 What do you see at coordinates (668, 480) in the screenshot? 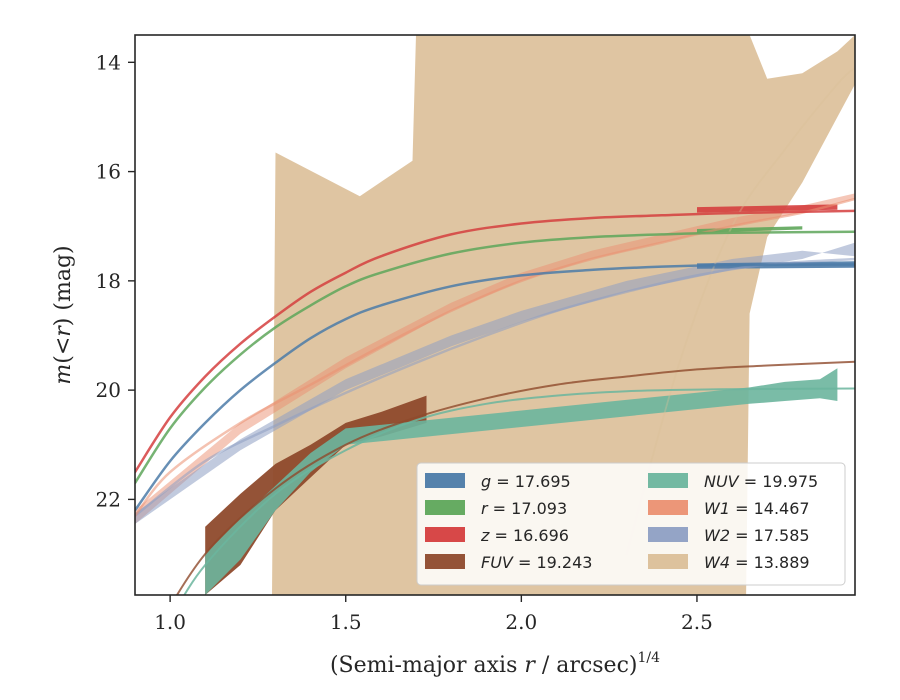
I see `legend-swatch-nuv` at bounding box center [668, 480].